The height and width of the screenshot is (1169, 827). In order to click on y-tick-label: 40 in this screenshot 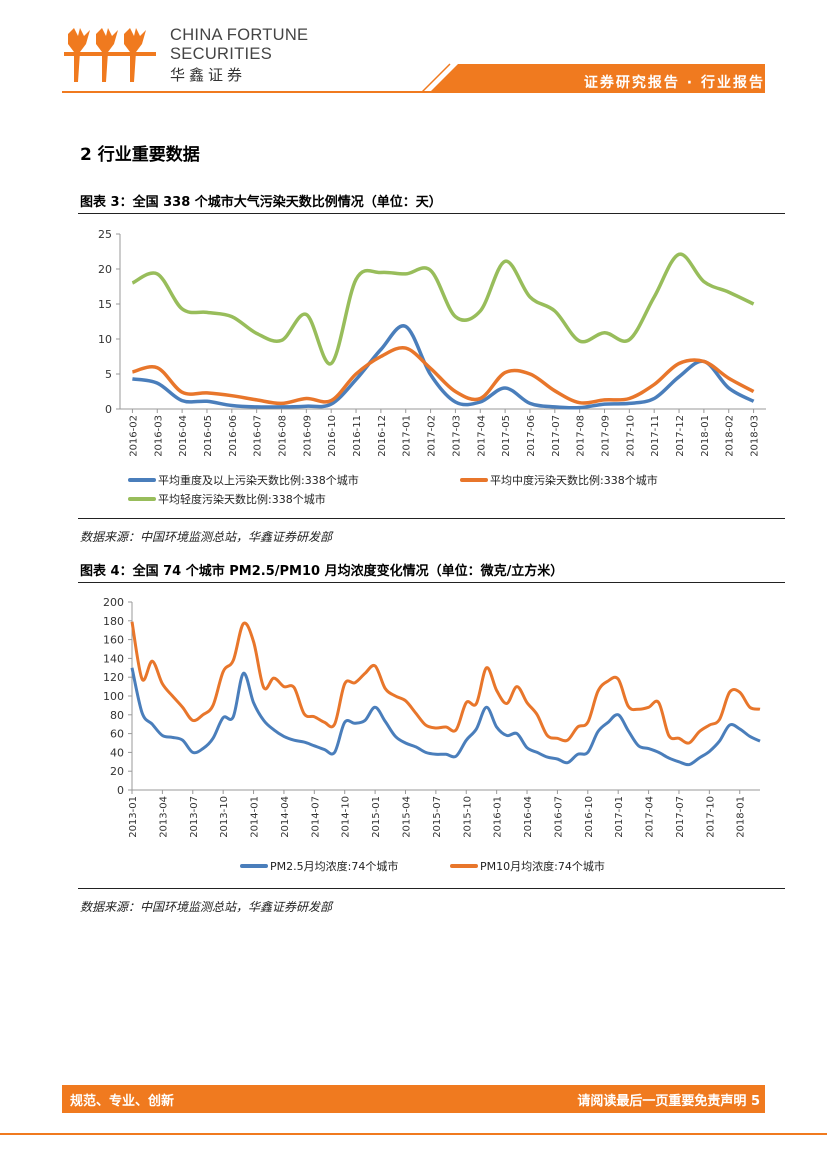, I will do `click(117, 752)`.